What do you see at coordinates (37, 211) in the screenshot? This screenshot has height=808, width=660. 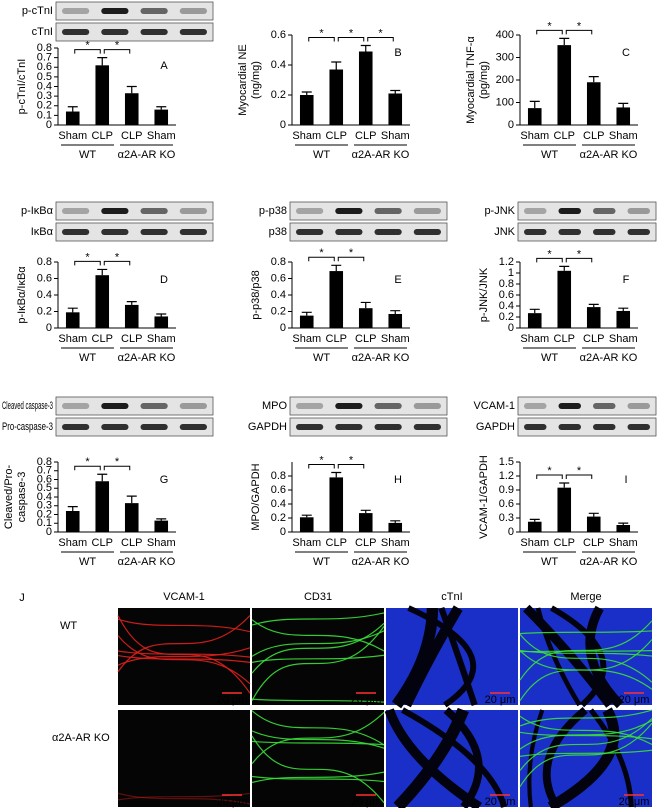 I see `blot-label: p-IκBα` at bounding box center [37, 211].